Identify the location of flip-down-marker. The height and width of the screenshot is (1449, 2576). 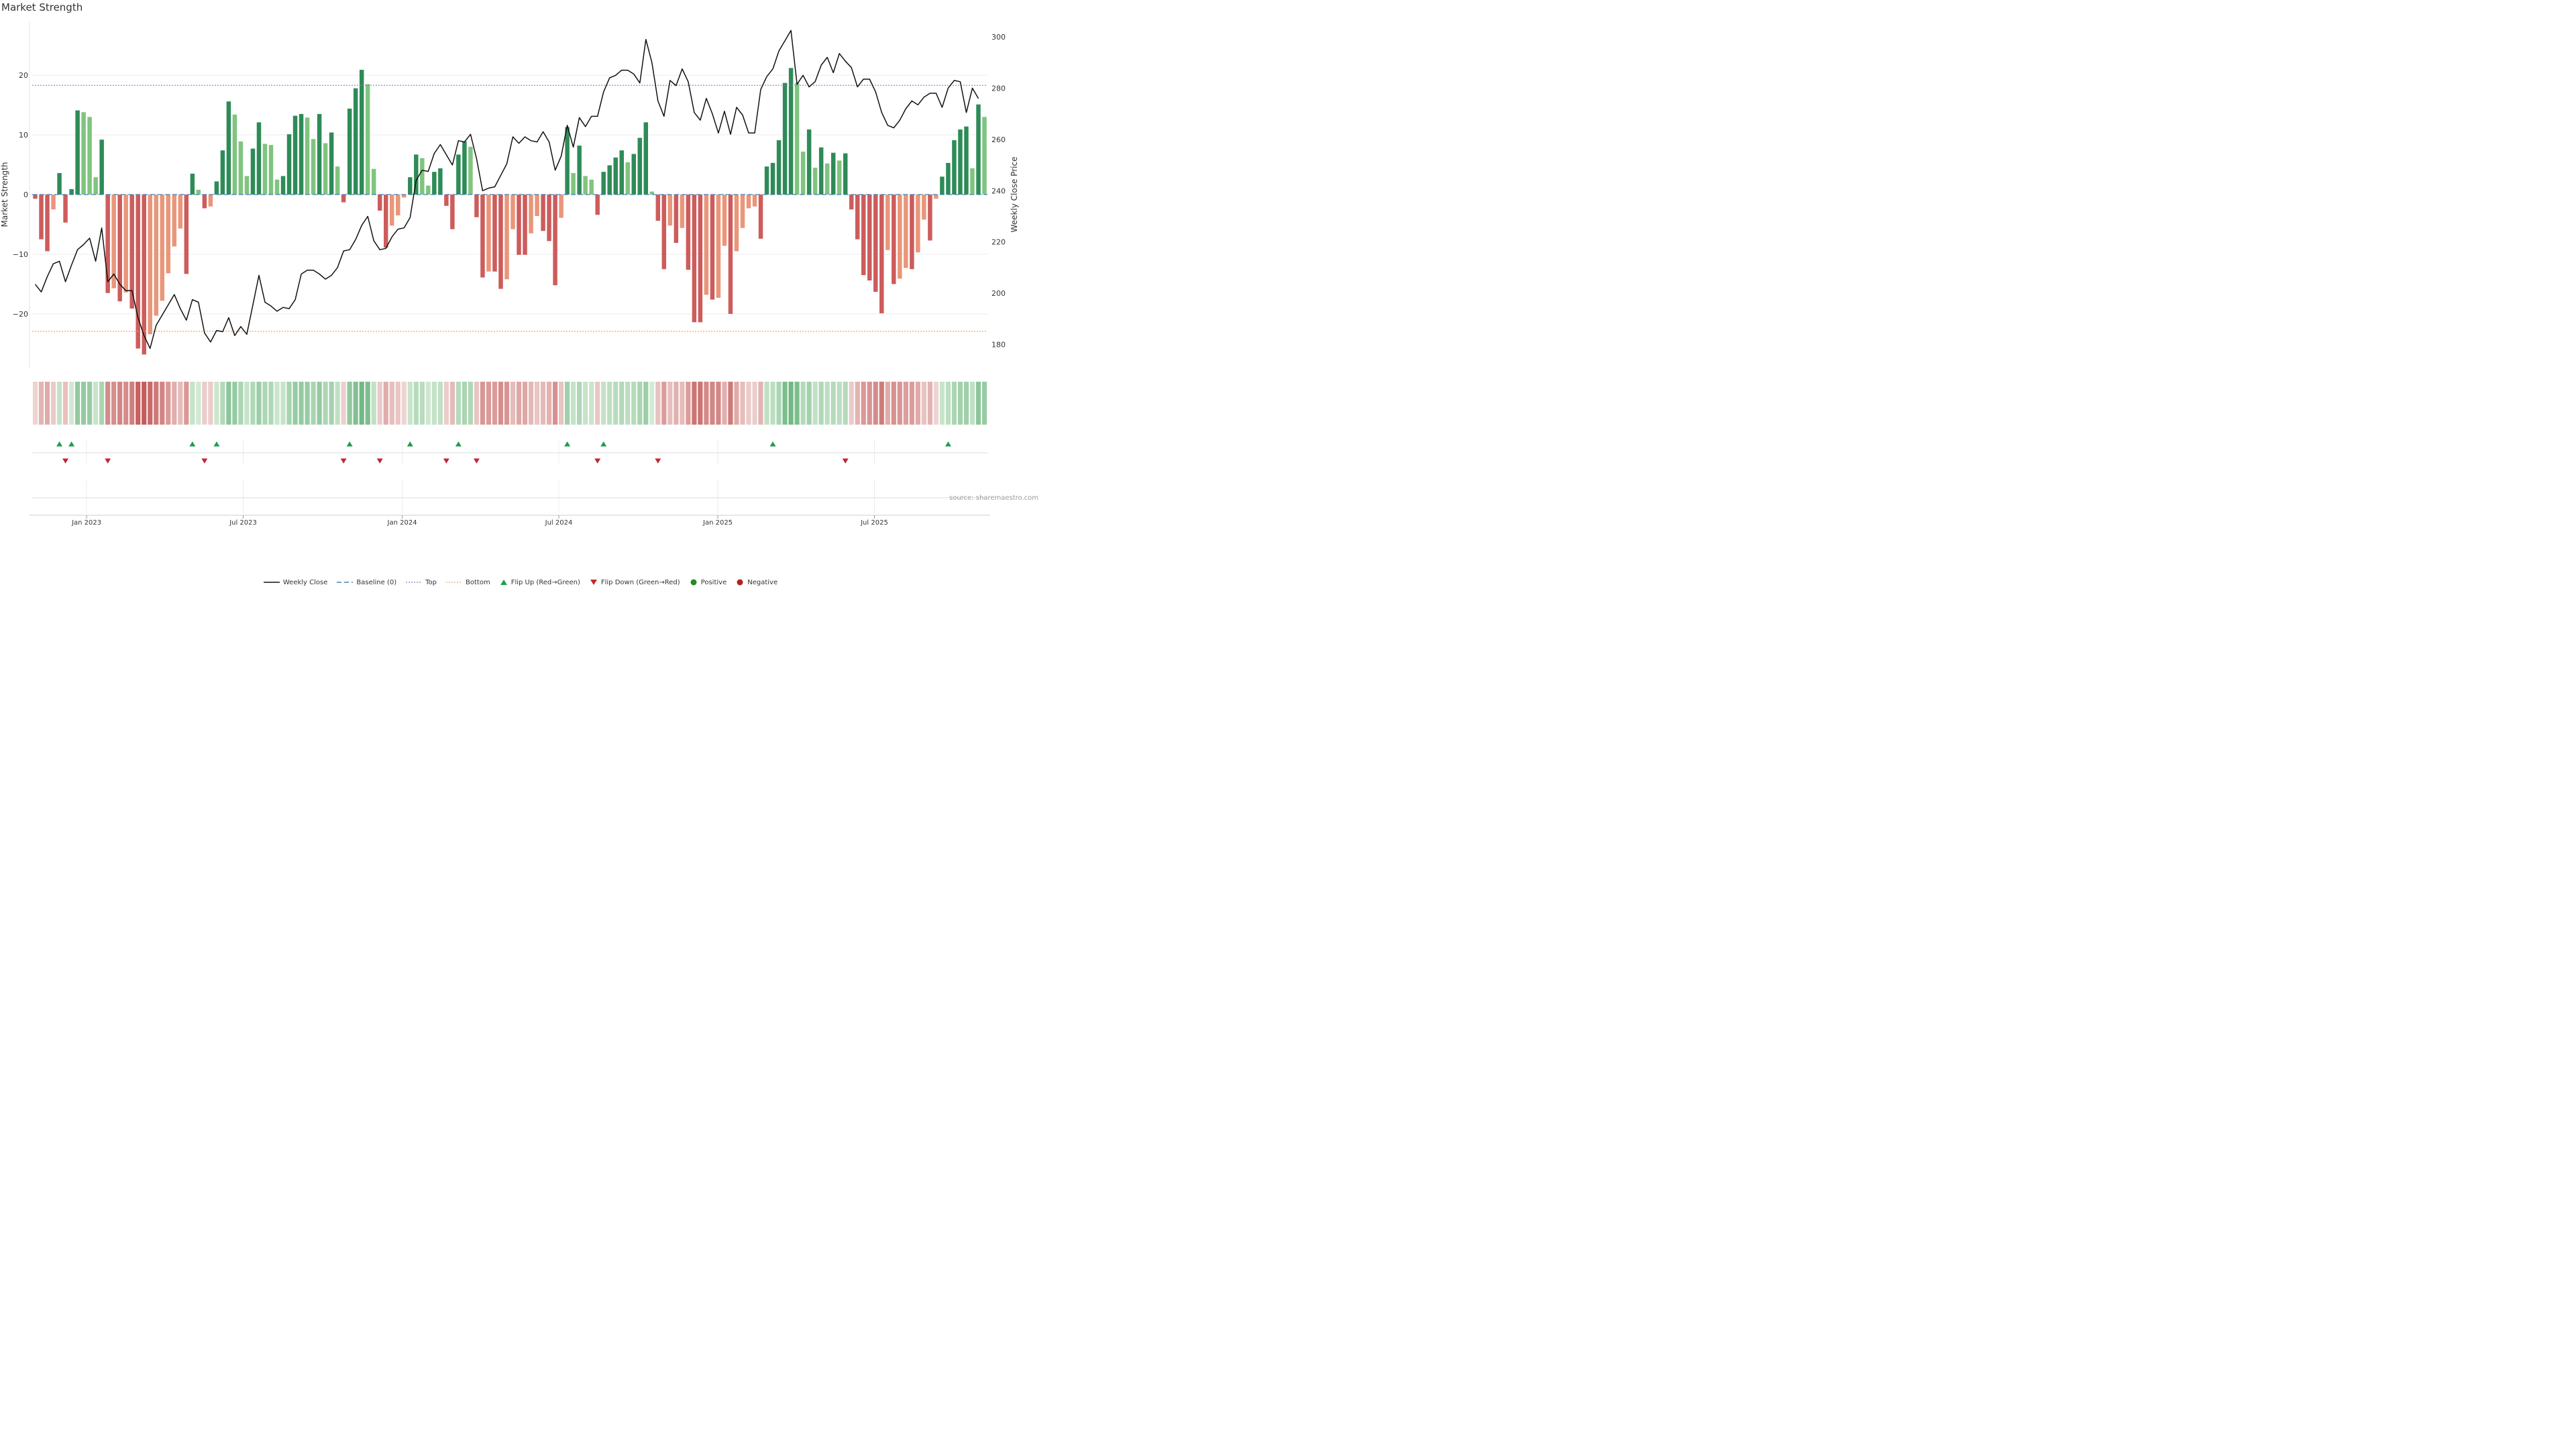
(204, 461).